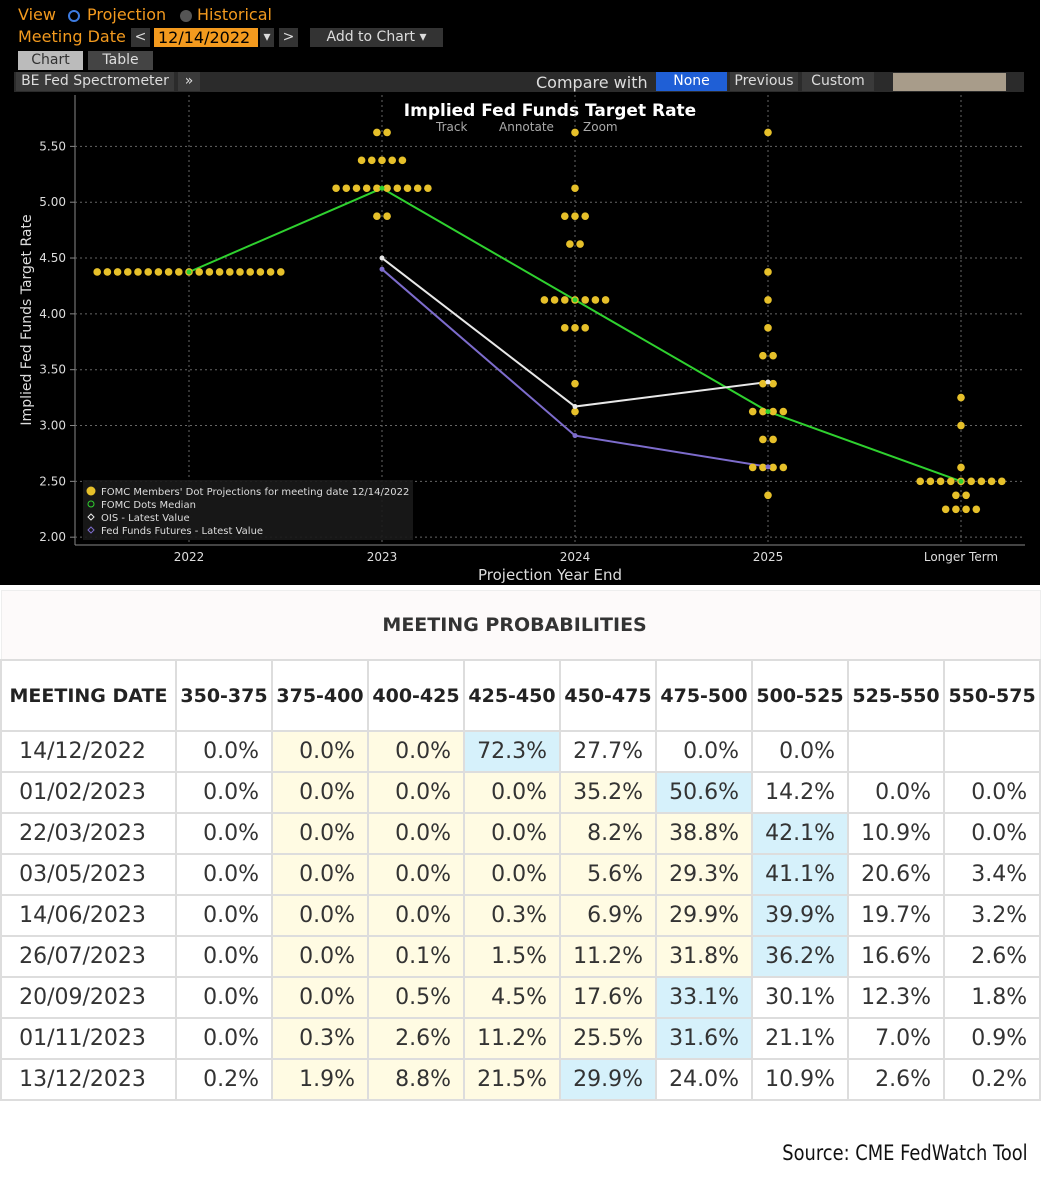 The width and height of the screenshot is (1046, 1182). Describe the element at coordinates (234, 14) in the screenshot. I see `historical-option: Historical` at that location.